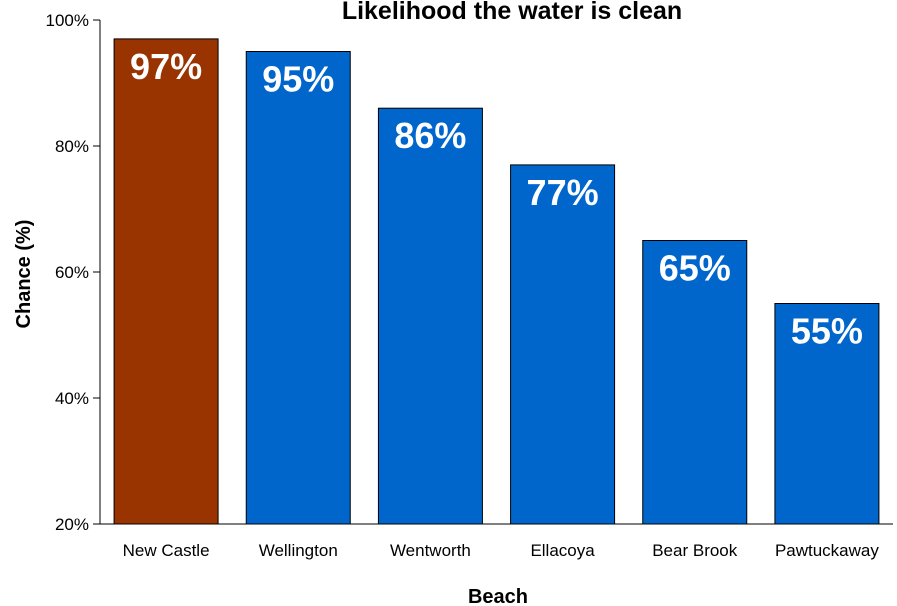 The width and height of the screenshot is (897, 606). I want to click on x-tick-label: Wentworth, so click(430, 550).